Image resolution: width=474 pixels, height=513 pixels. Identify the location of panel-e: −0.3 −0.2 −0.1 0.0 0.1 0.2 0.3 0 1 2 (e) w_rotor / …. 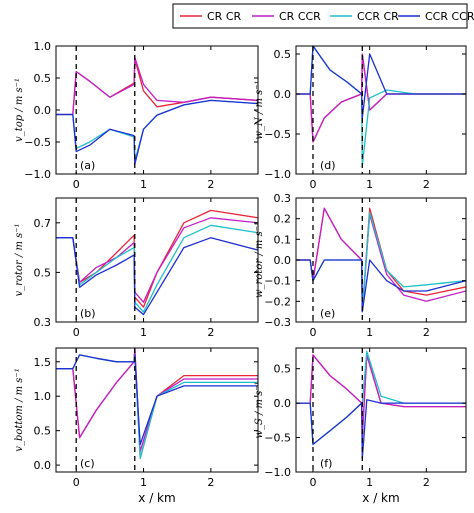
(360, 265).